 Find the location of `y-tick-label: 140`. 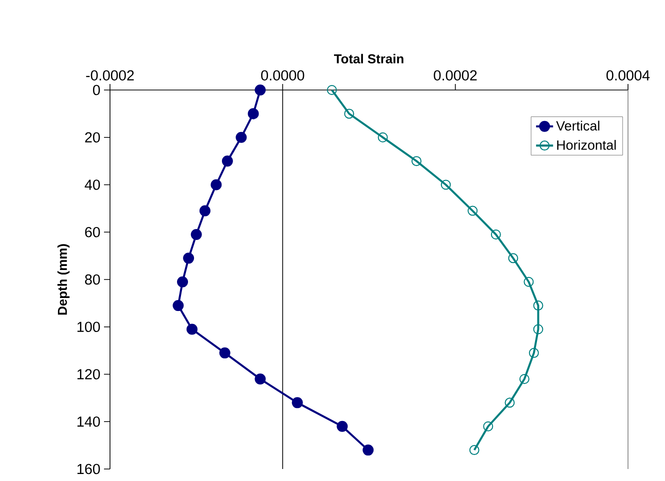

y-tick-label: 140 is located at coordinates (88, 421).